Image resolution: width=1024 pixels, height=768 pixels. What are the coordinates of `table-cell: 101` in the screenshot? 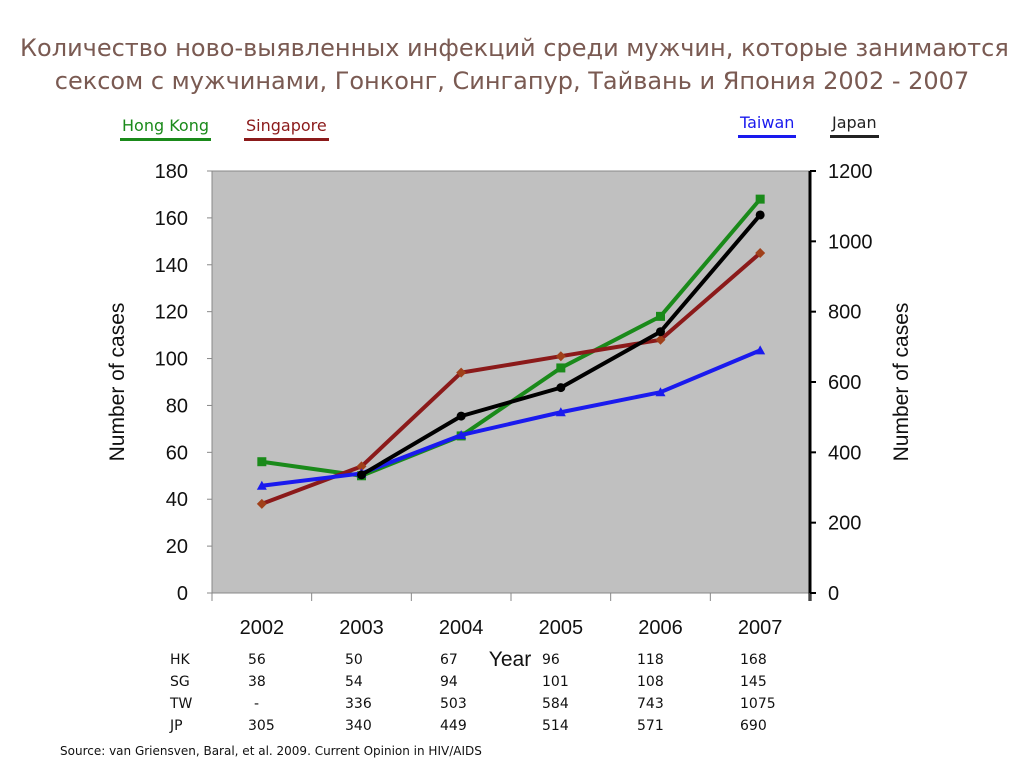 It's located at (555, 682).